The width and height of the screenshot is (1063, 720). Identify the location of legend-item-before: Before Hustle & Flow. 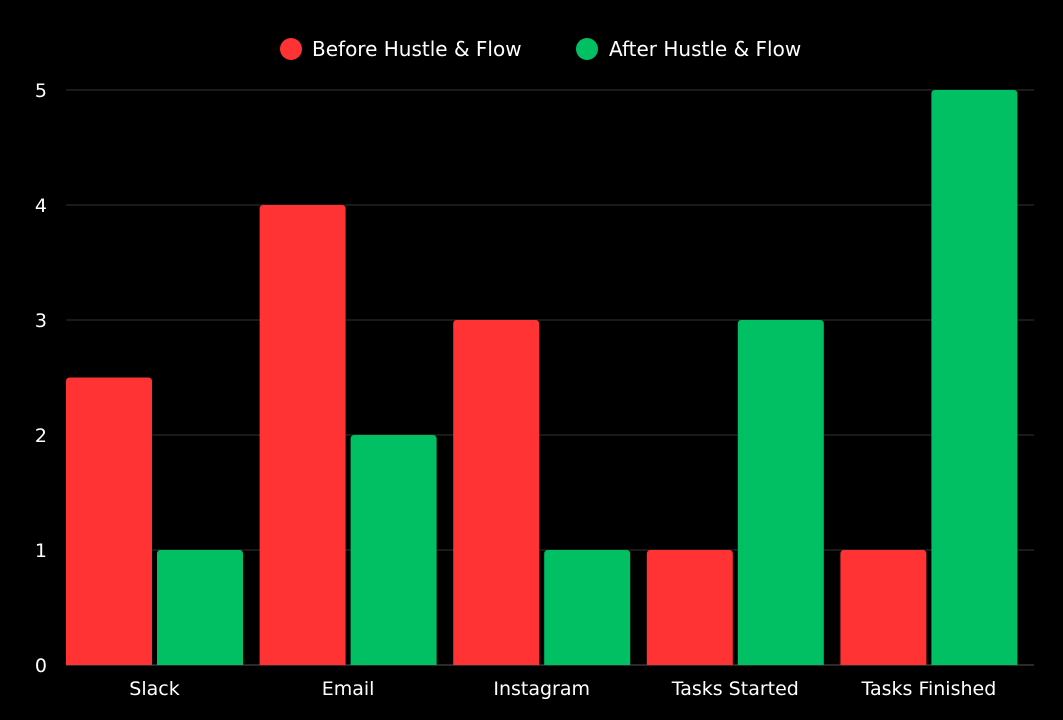
(401, 49).